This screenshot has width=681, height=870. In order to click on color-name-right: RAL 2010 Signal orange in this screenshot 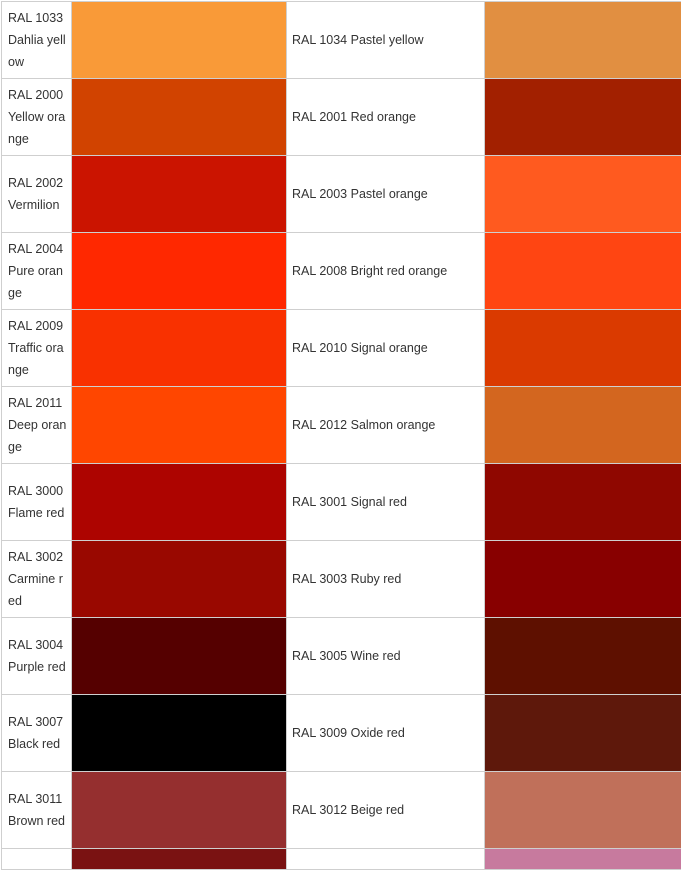, I will do `click(386, 348)`.